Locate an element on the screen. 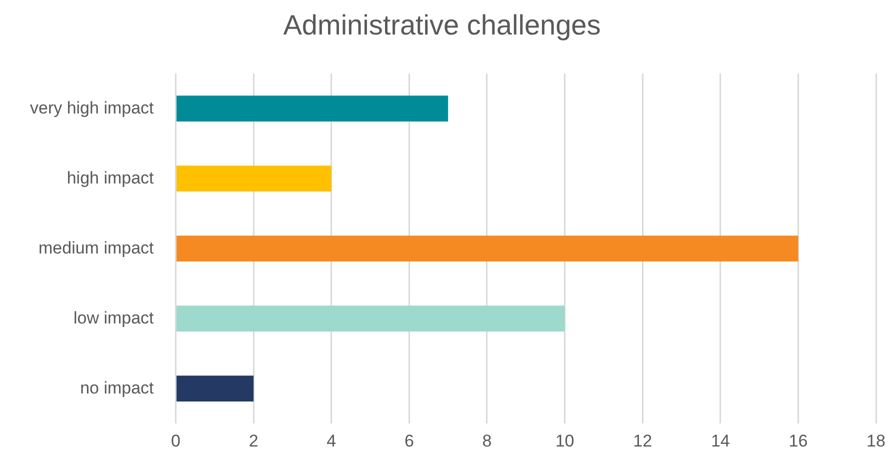 The height and width of the screenshot is (468, 896). x-tick-label: 12 is located at coordinates (642, 440).